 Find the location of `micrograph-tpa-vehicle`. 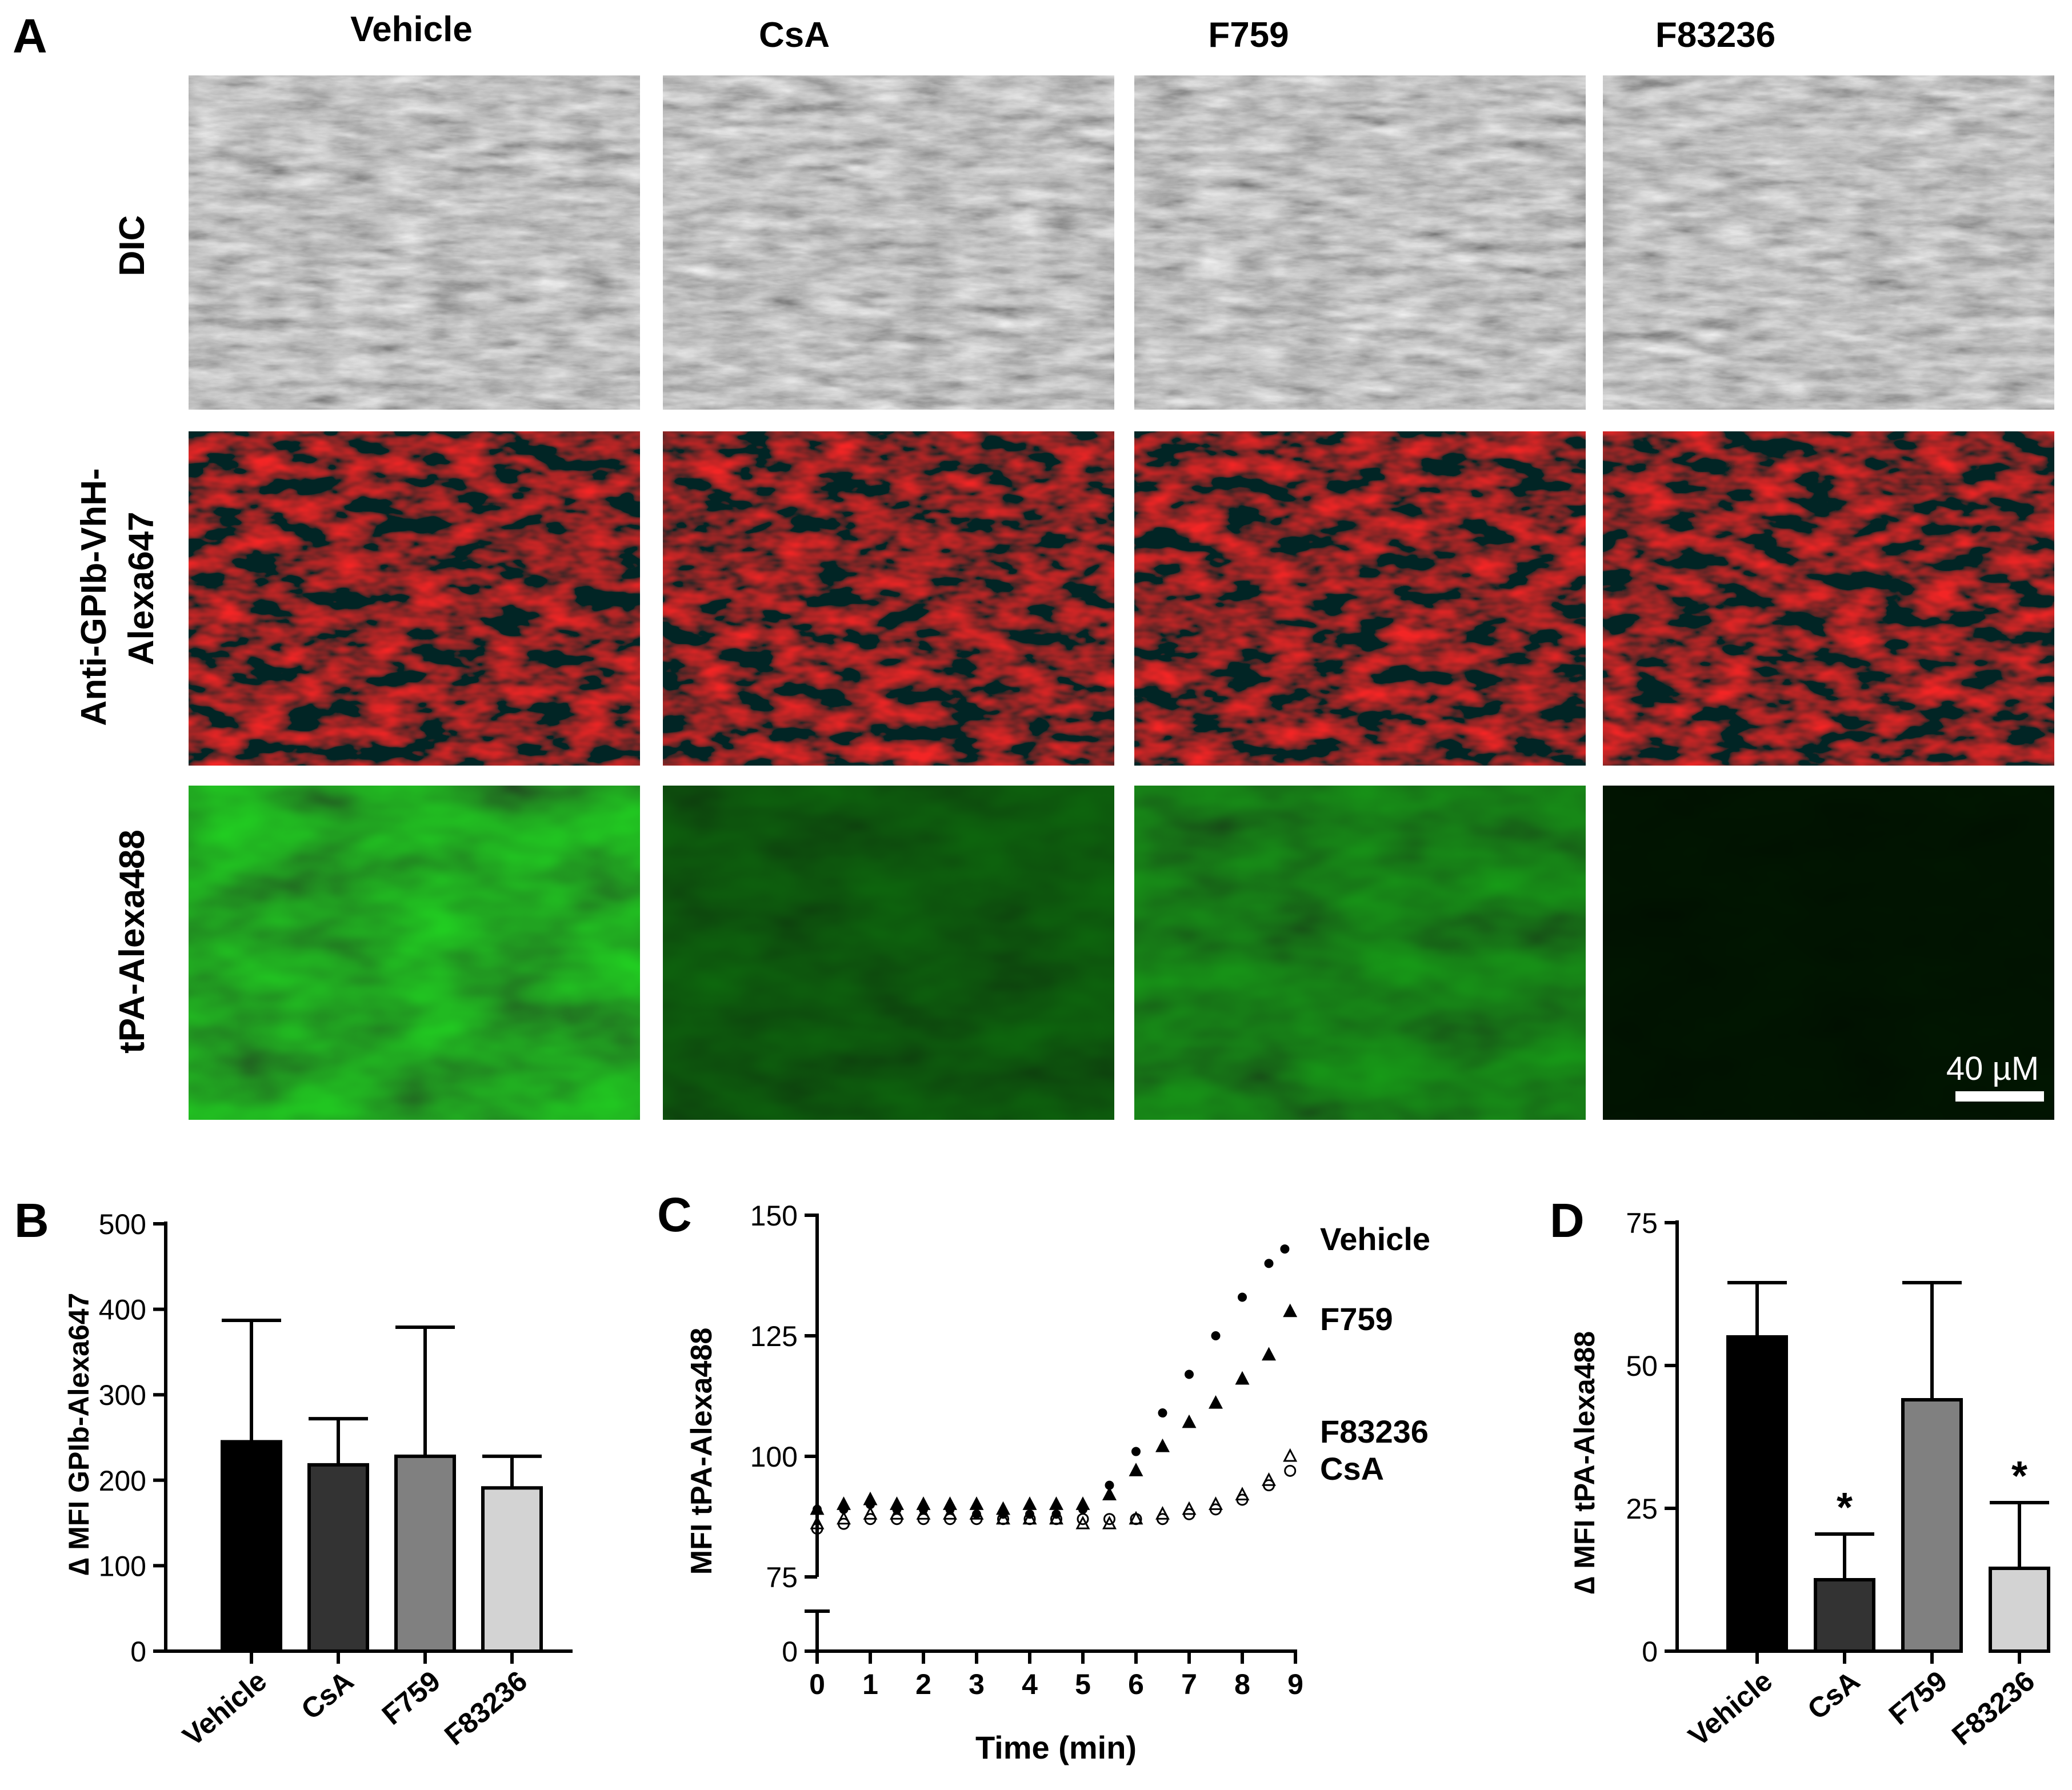

micrograph-tpa-vehicle is located at coordinates (414, 953).